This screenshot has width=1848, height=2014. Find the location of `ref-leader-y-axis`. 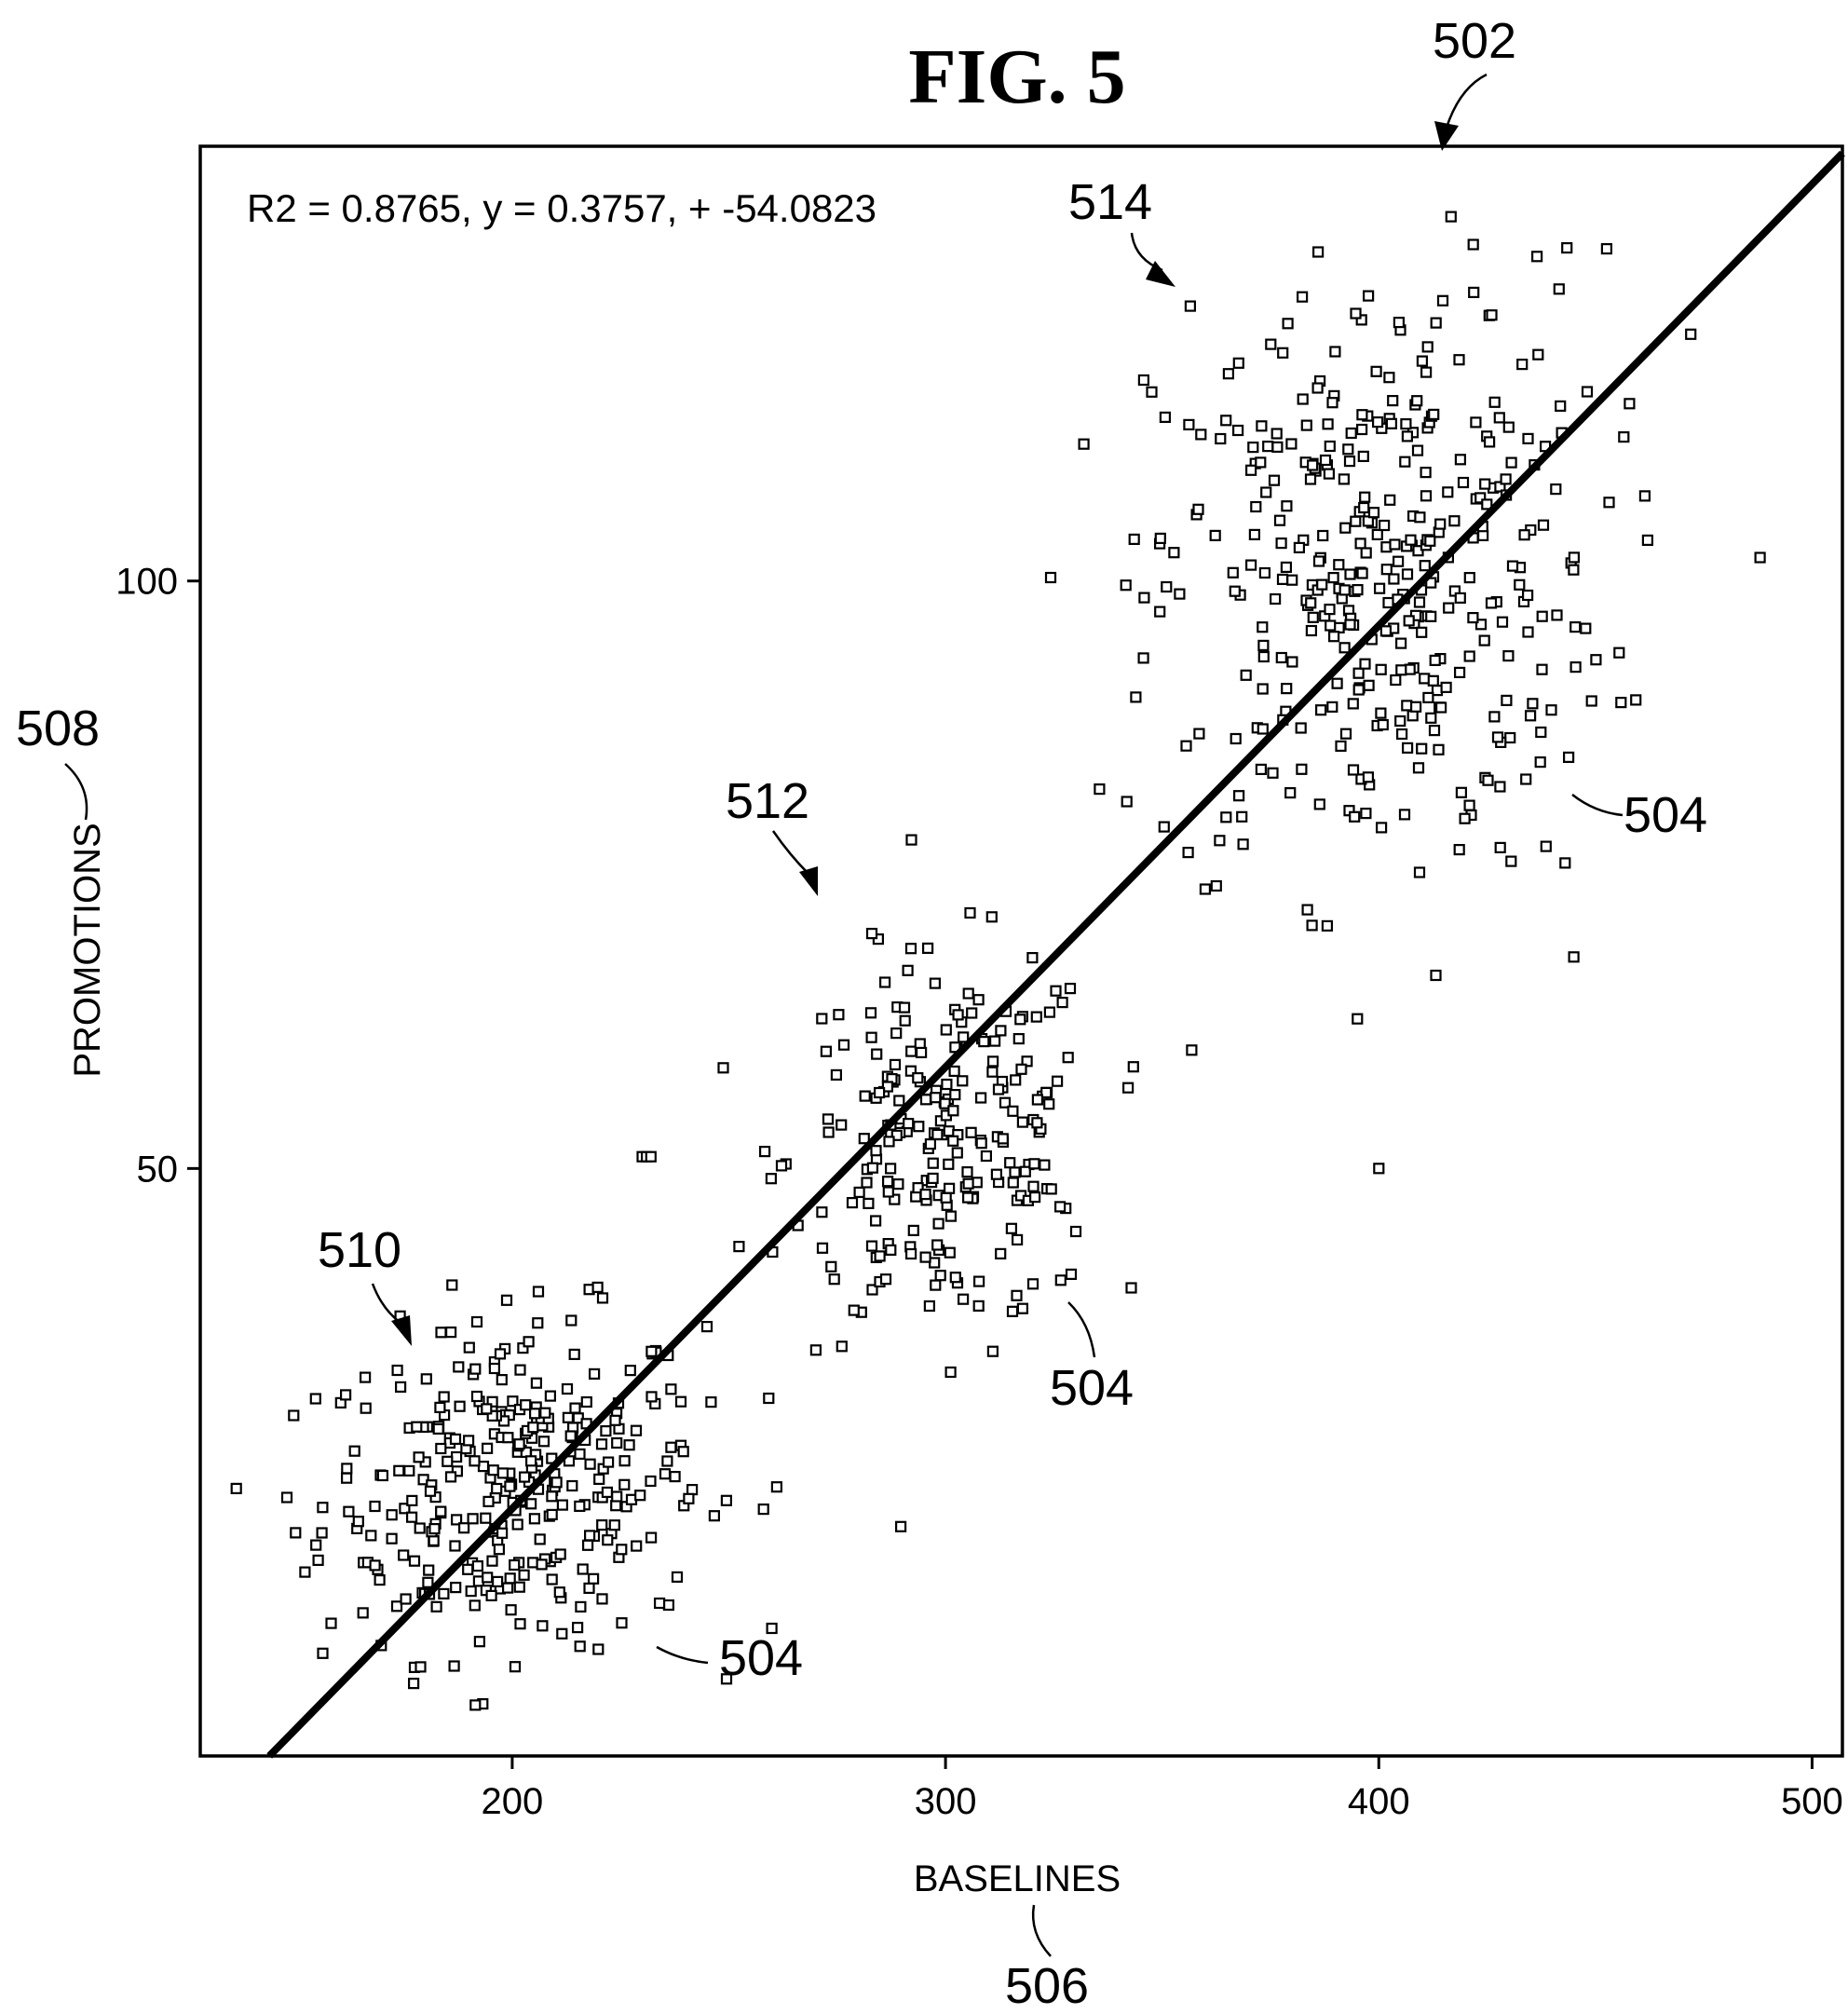

ref-leader-y-axis is located at coordinates (76, 792).